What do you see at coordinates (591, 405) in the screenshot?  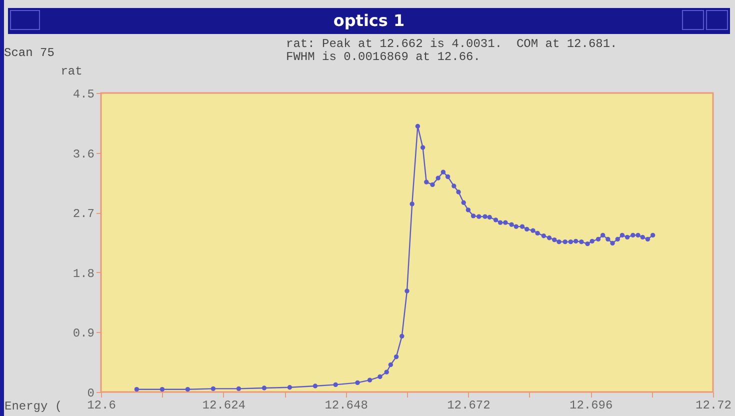 I see `x-tick-label: 12.696` at bounding box center [591, 405].